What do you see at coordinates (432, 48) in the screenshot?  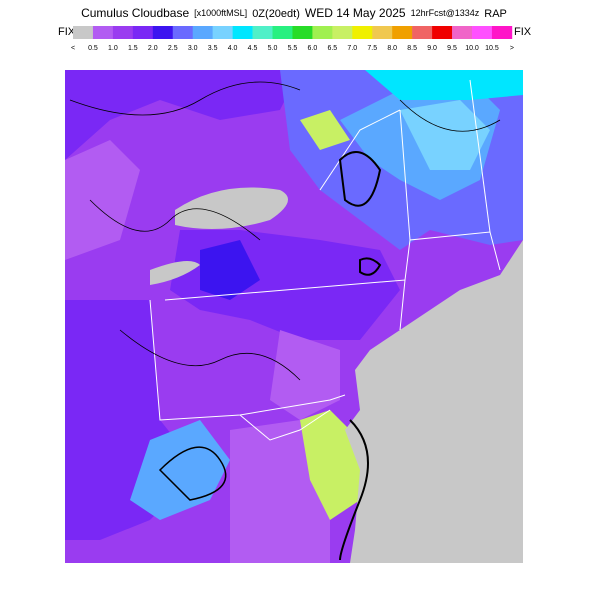 I see `colorbar-label: 9.0` at bounding box center [432, 48].